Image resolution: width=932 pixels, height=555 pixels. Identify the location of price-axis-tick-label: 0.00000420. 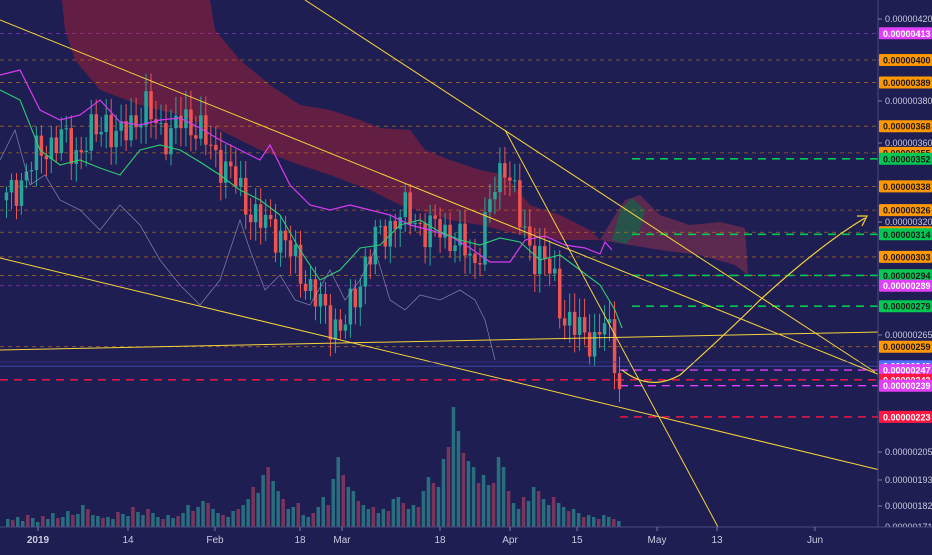
(908, 19).